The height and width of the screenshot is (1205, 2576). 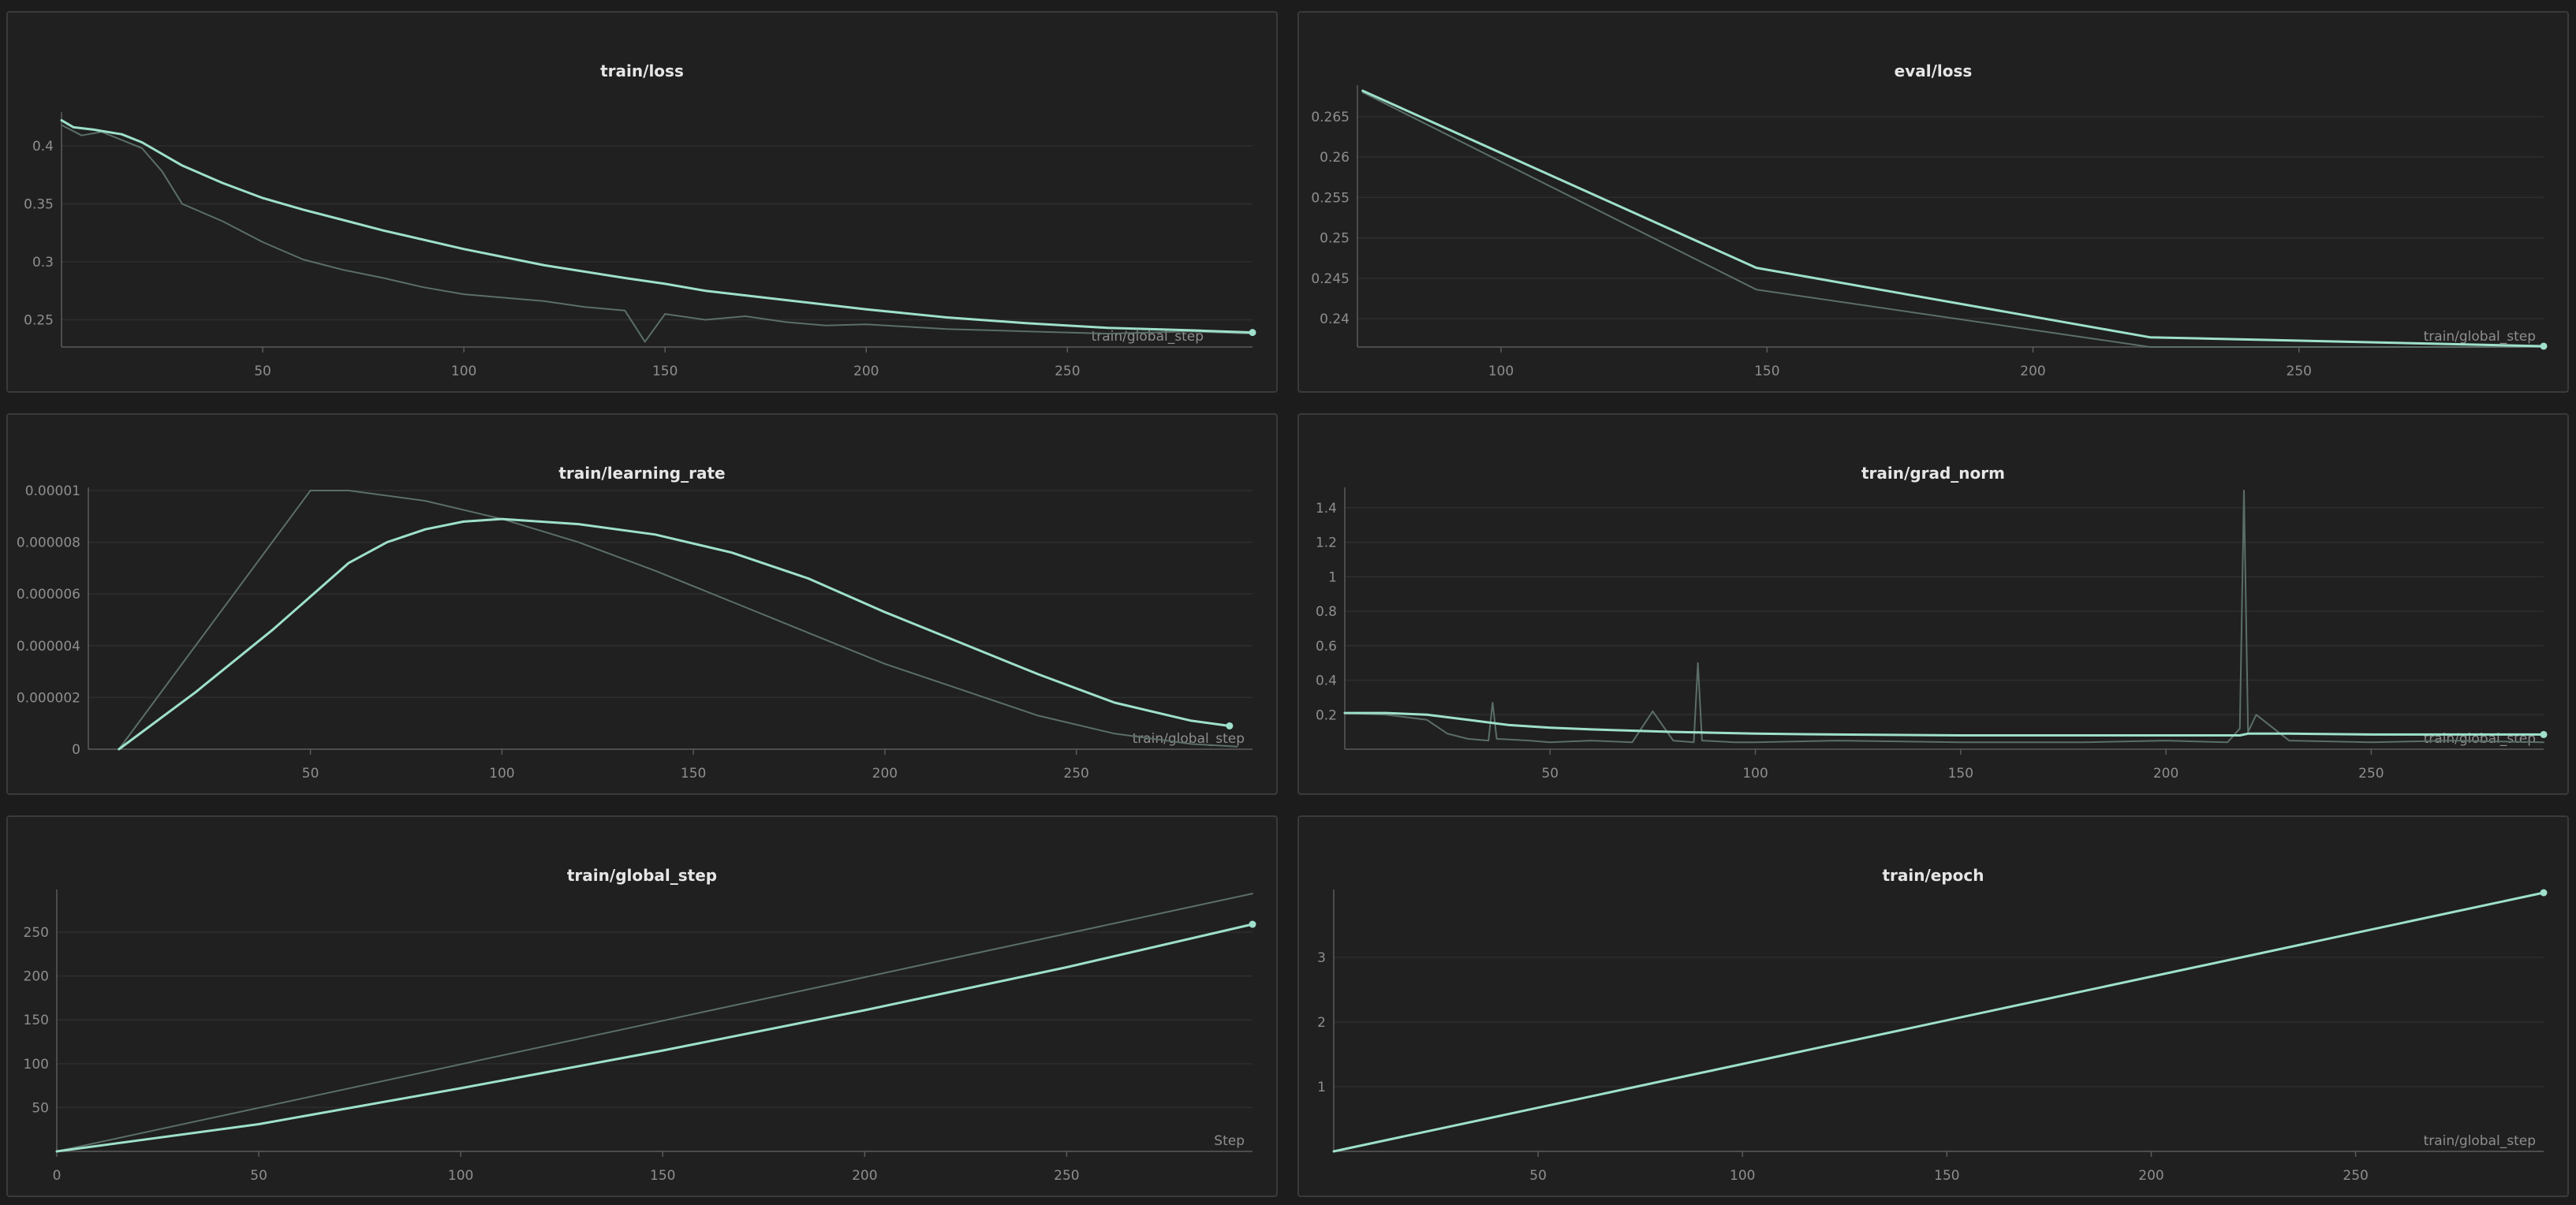 What do you see at coordinates (1321, 1023) in the screenshot?
I see `y-tick-label: 2` at bounding box center [1321, 1023].